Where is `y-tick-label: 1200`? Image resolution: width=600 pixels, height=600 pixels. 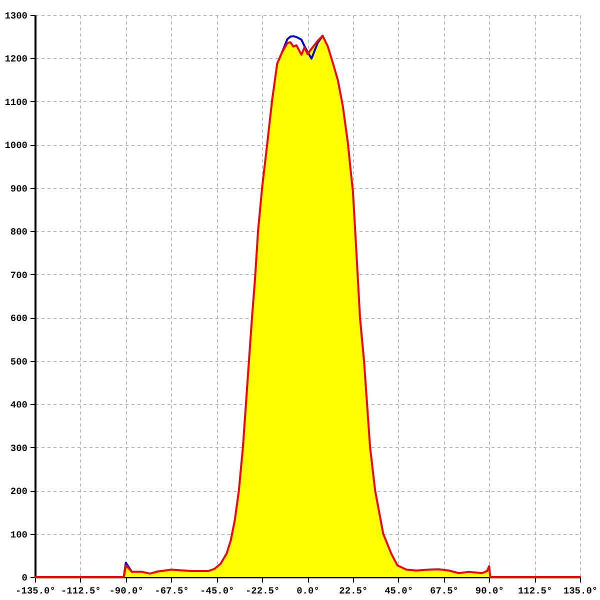
y-tick-label: 1200 is located at coordinates (16, 59).